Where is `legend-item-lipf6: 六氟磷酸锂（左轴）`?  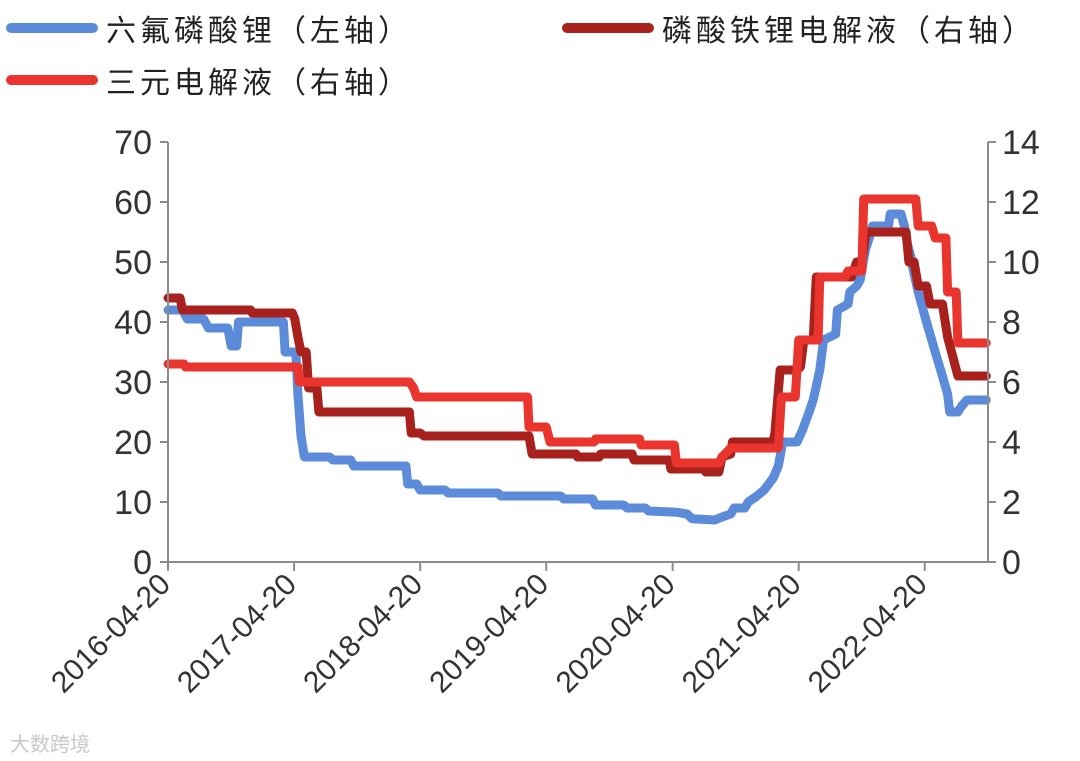
legend-item-lipf6: 六氟磷酸锂（左轴） is located at coordinates (209, 28).